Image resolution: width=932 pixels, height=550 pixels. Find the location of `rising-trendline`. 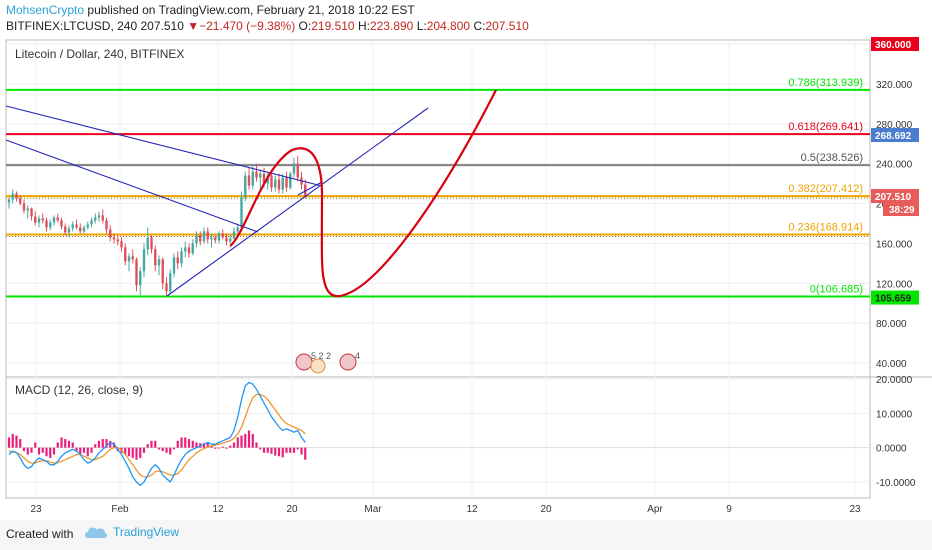

rising-trendline is located at coordinates (297, 202).